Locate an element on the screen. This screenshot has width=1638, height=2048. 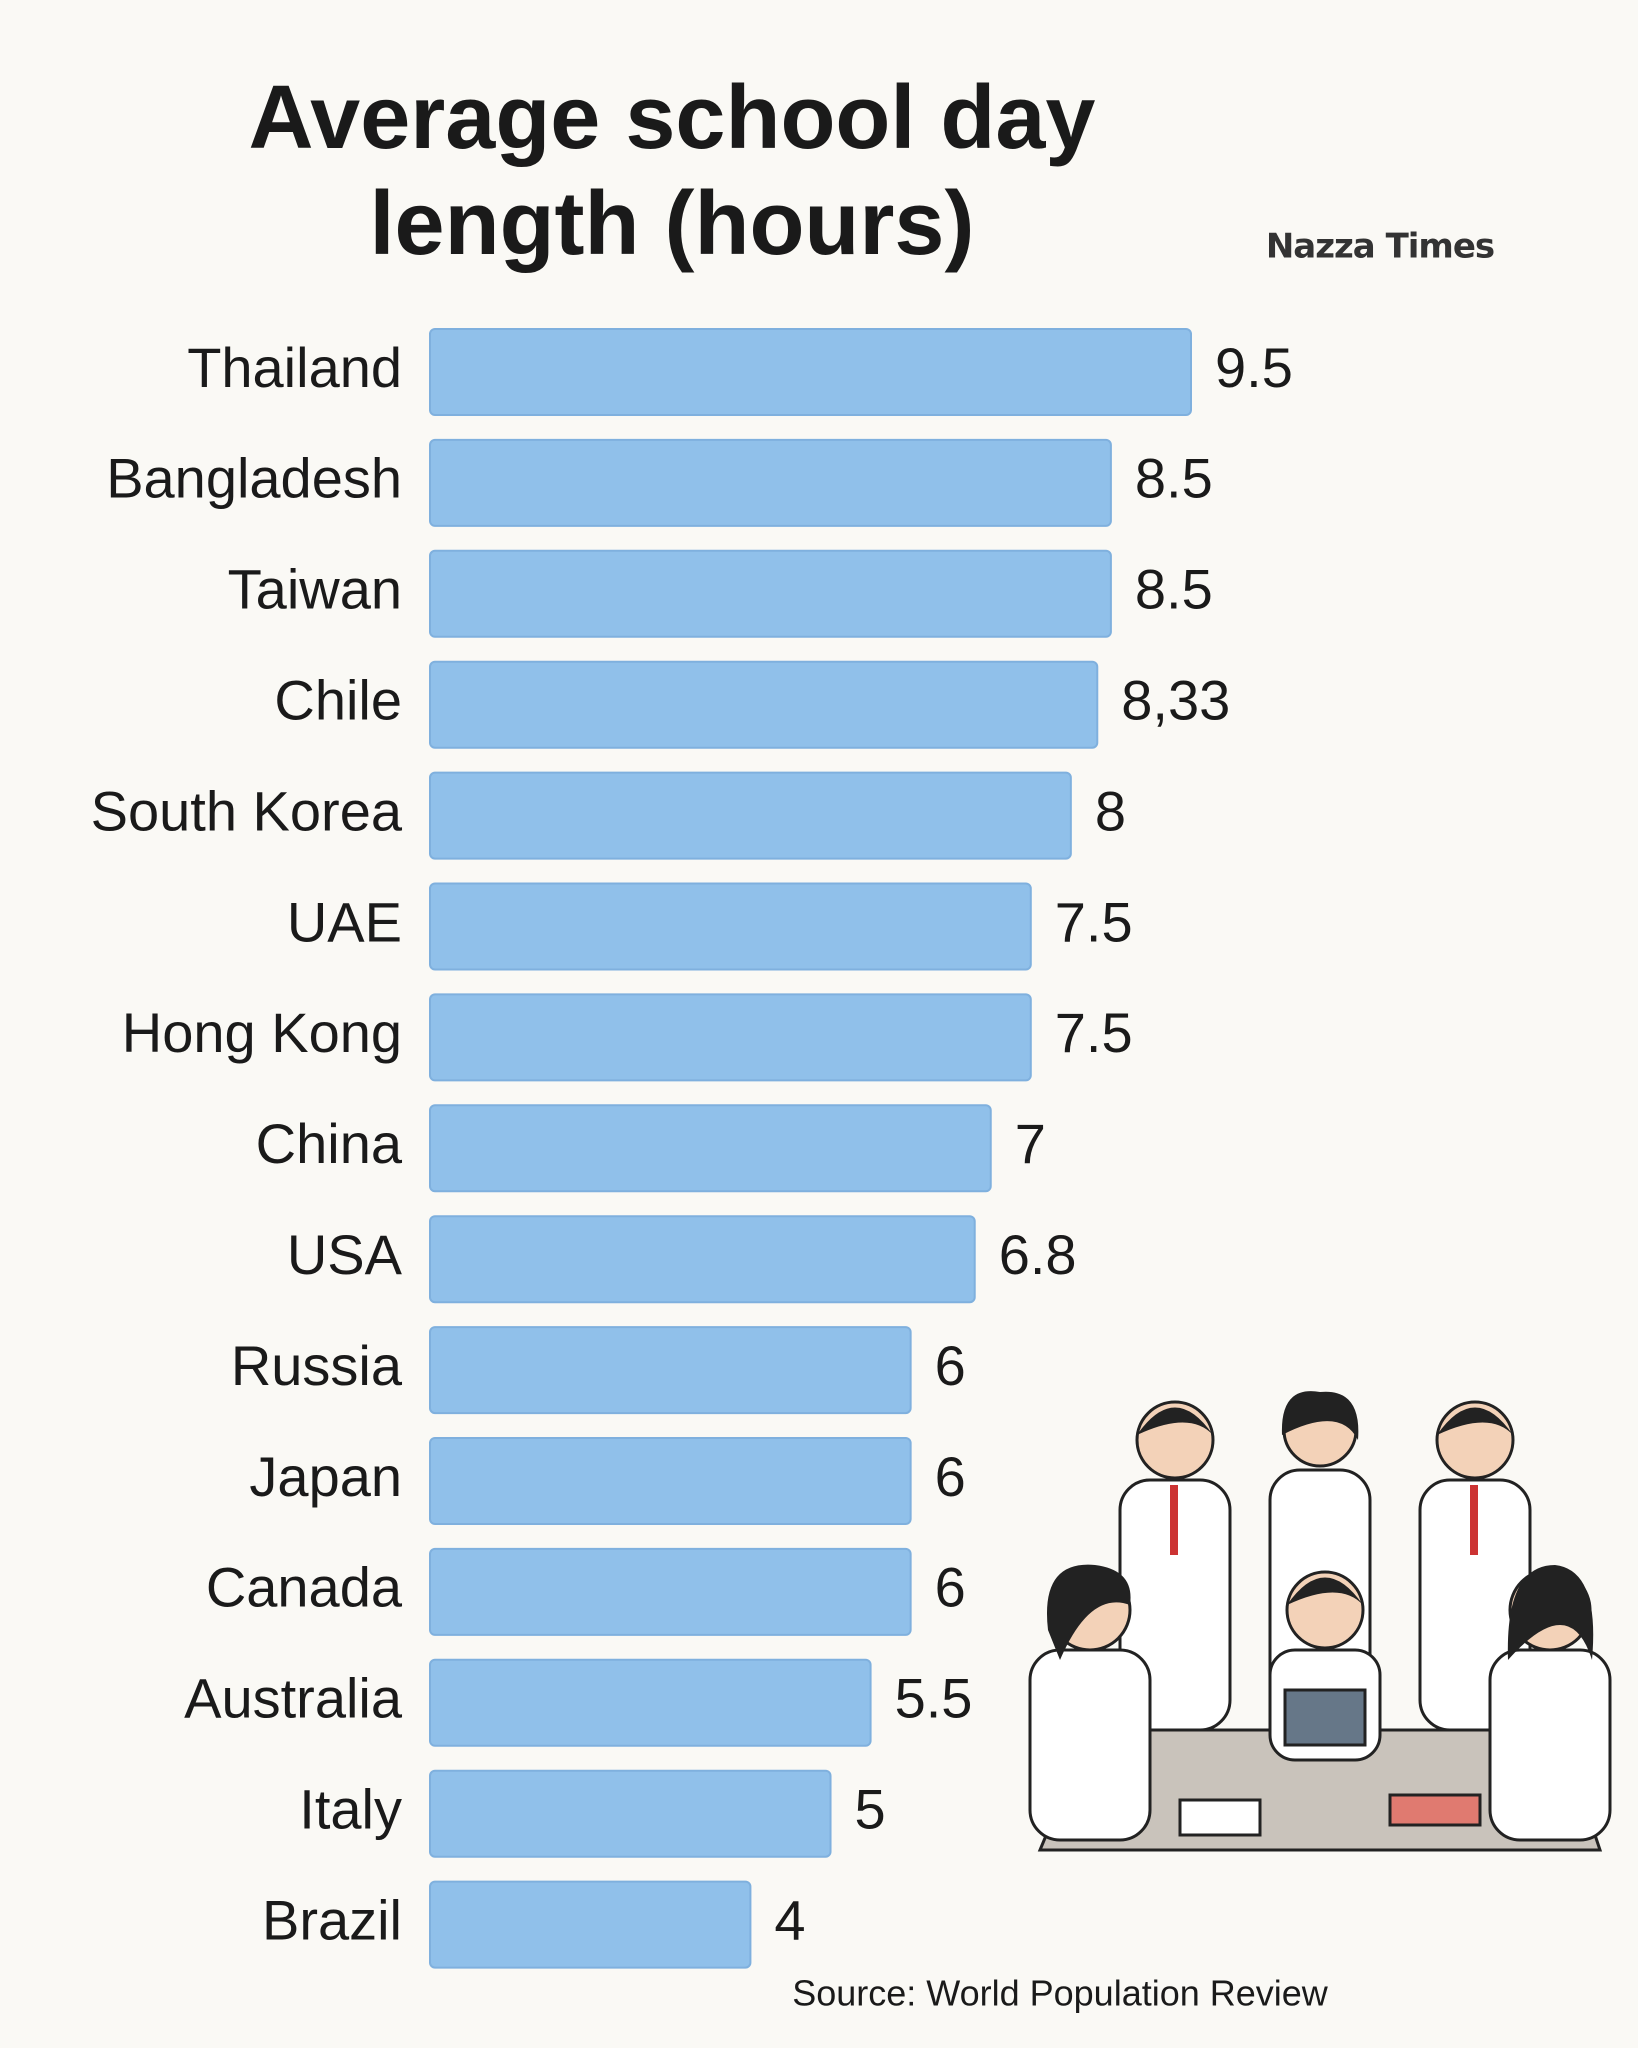
category-label: Bangladesh is located at coordinates (254, 478).